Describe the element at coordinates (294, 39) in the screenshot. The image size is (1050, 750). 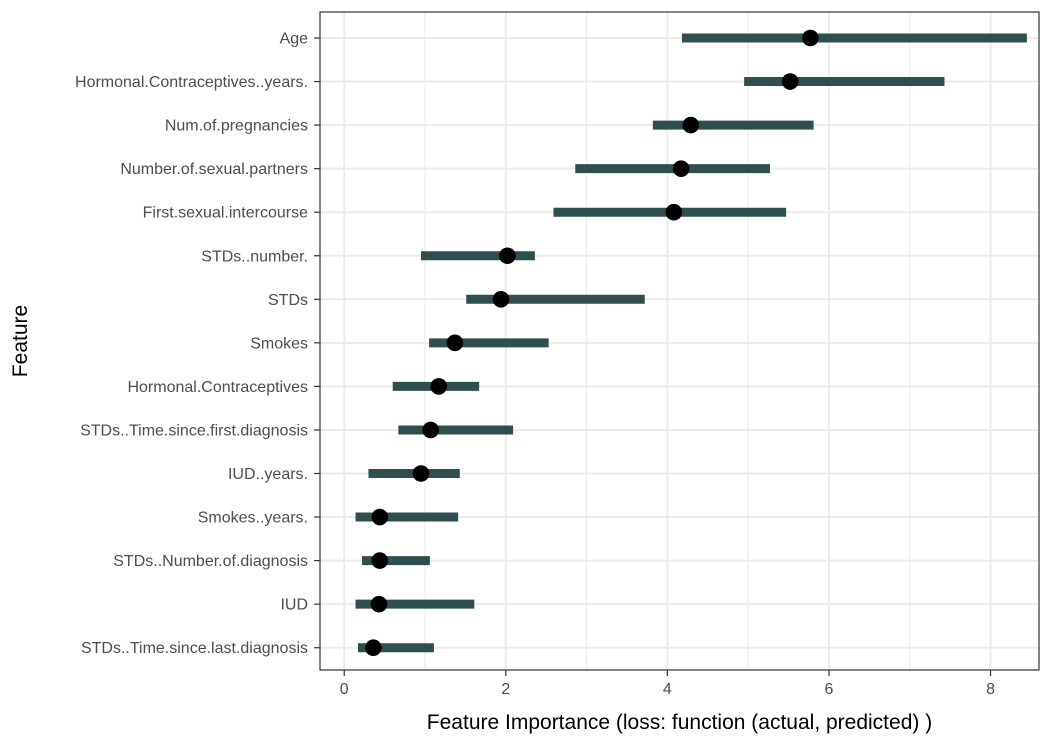
I see `y-tick-label: Age` at that location.